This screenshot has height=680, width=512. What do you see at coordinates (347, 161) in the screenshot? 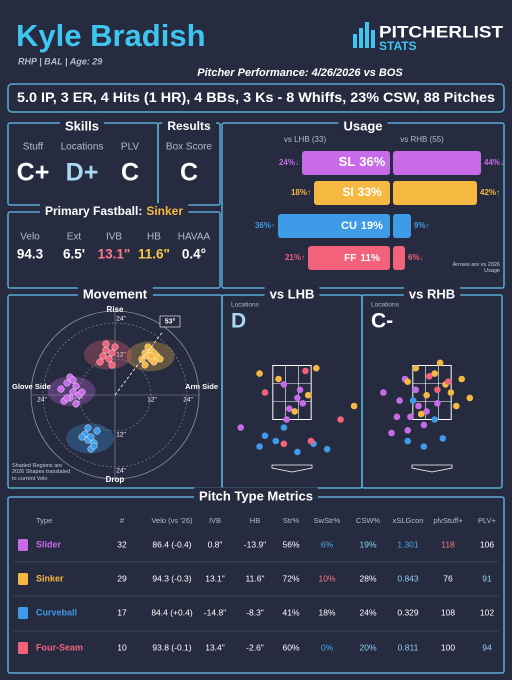
I see `pitch-abbr: SL` at bounding box center [347, 161].